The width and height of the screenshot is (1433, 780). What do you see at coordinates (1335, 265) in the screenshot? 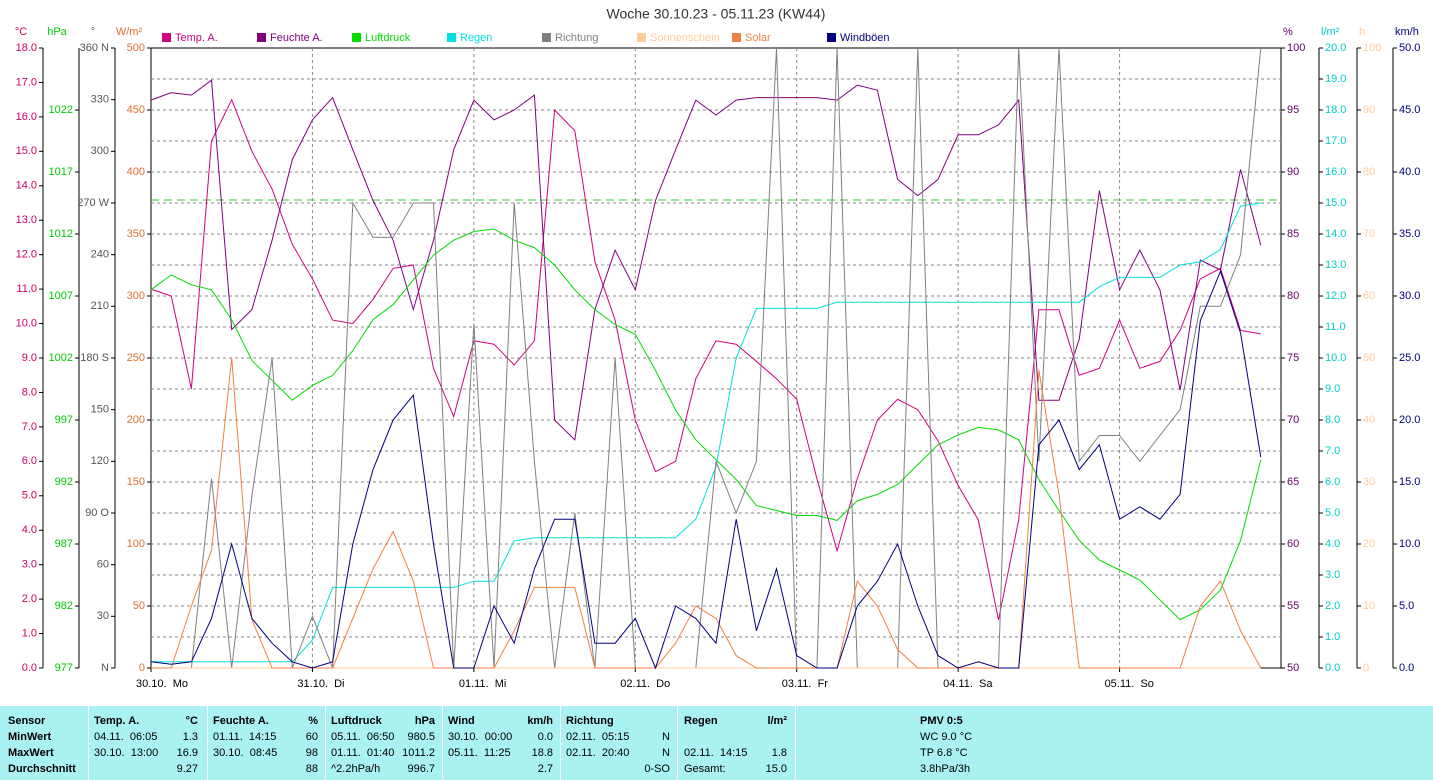
I see `y-tick-label: 13.0` at bounding box center [1335, 265].